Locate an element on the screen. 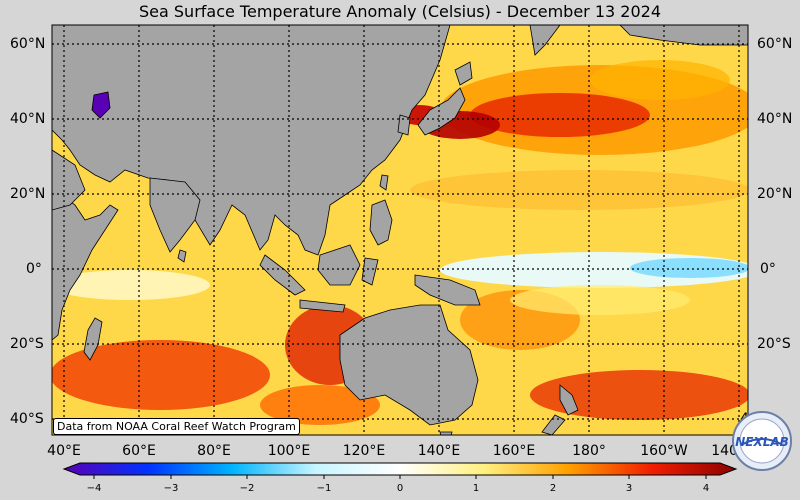 The image size is (800, 500). borneo is located at coordinates (339, 265).